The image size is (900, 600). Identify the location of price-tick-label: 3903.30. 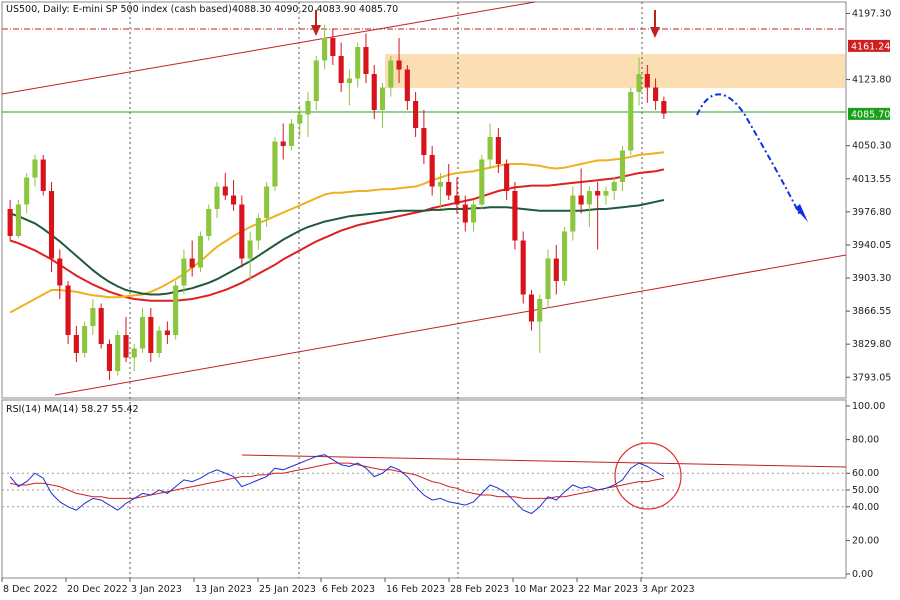
(871, 278).